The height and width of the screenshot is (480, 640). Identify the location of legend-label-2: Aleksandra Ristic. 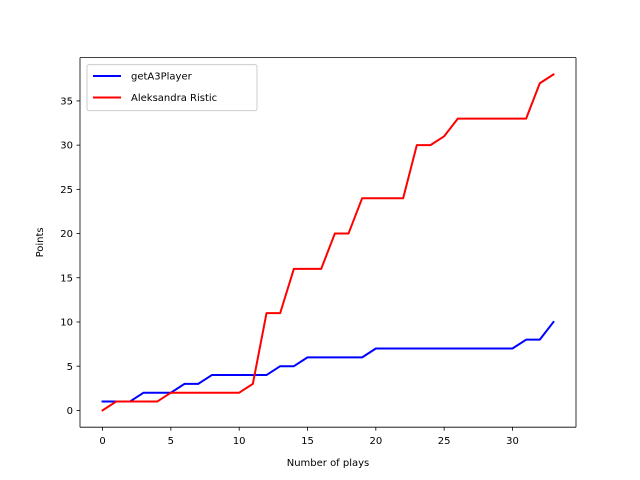
(174, 98).